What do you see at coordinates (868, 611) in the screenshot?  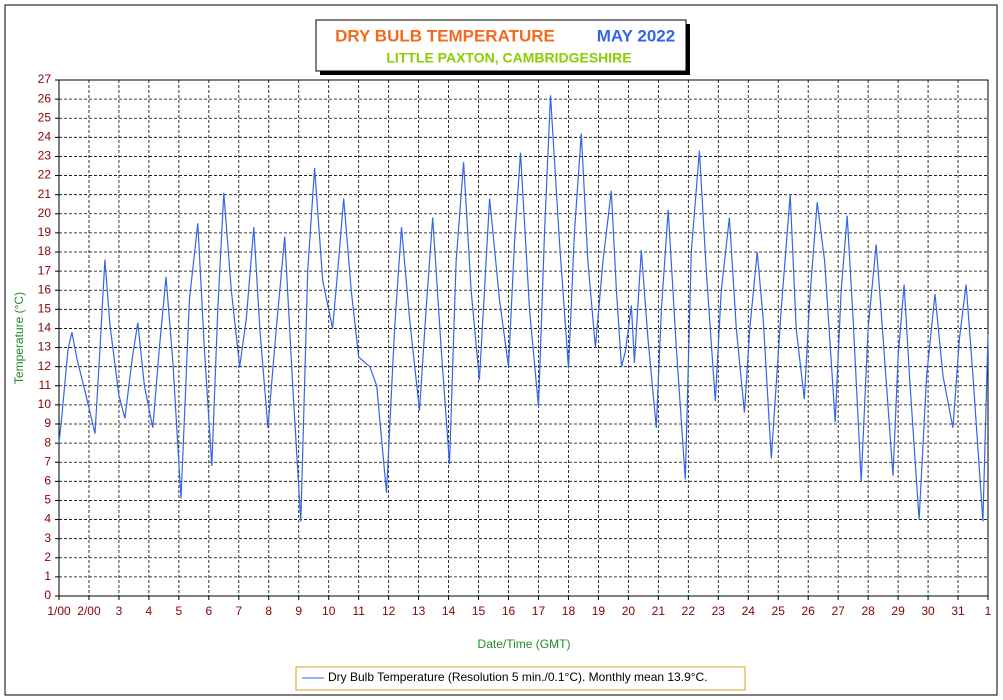 I see `x-tick-label: 28` at bounding box center [868, 611].